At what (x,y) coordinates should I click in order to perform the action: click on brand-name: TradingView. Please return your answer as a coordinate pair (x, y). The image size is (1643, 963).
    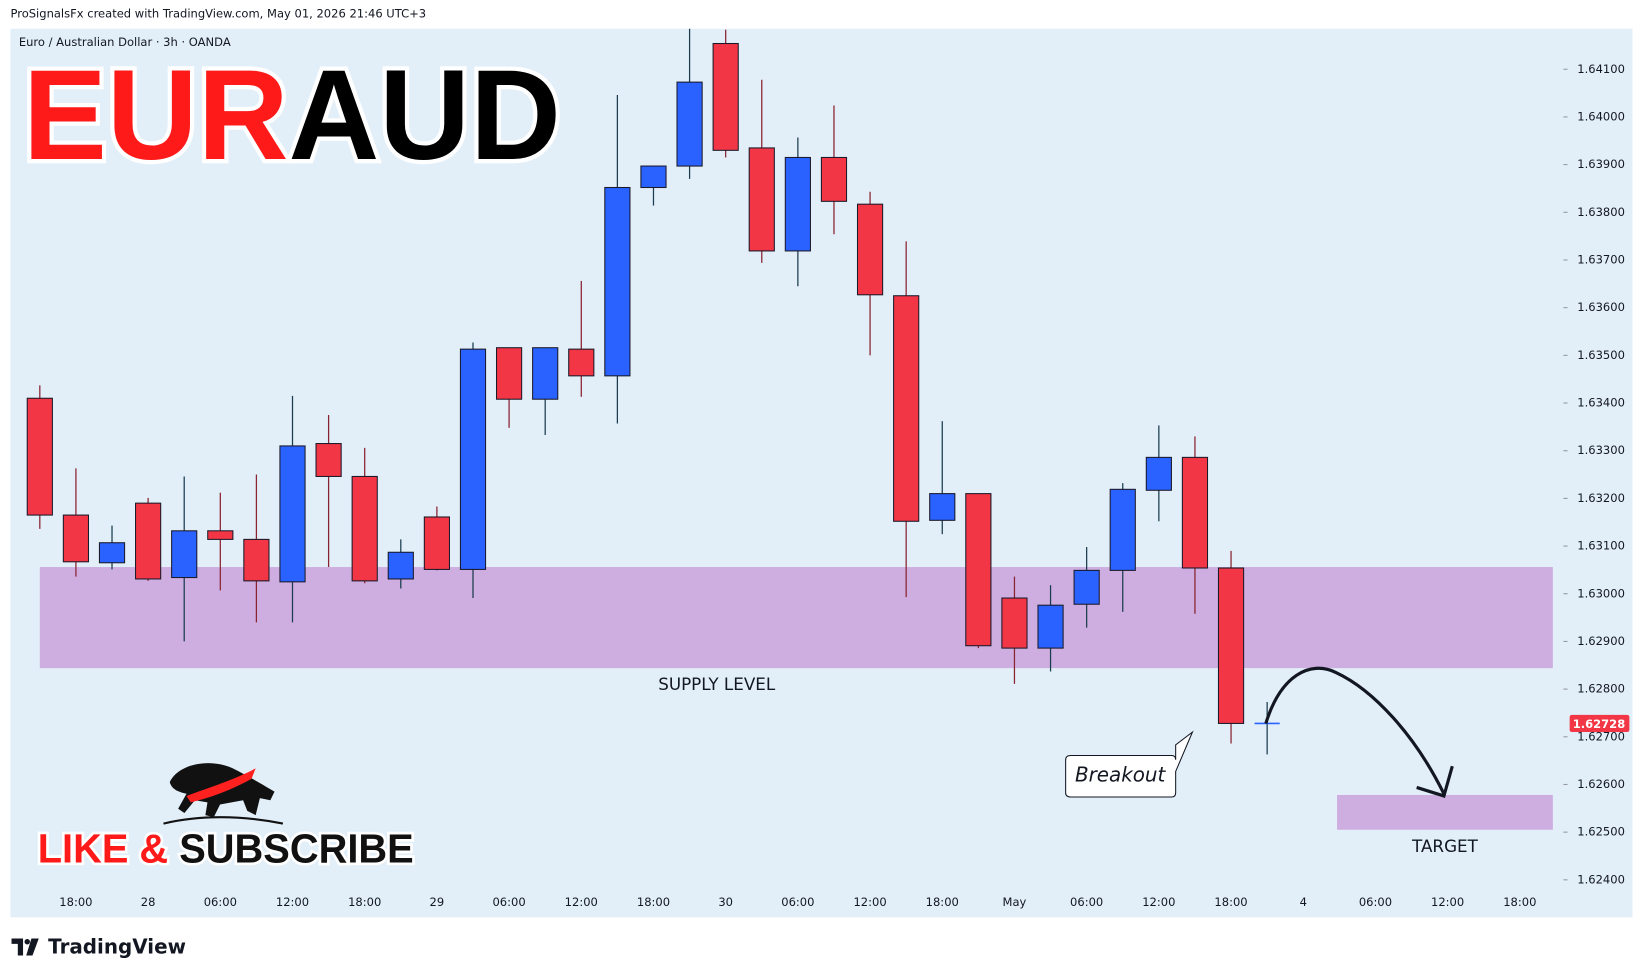
    Looking at the image, I should click on (117, 946).